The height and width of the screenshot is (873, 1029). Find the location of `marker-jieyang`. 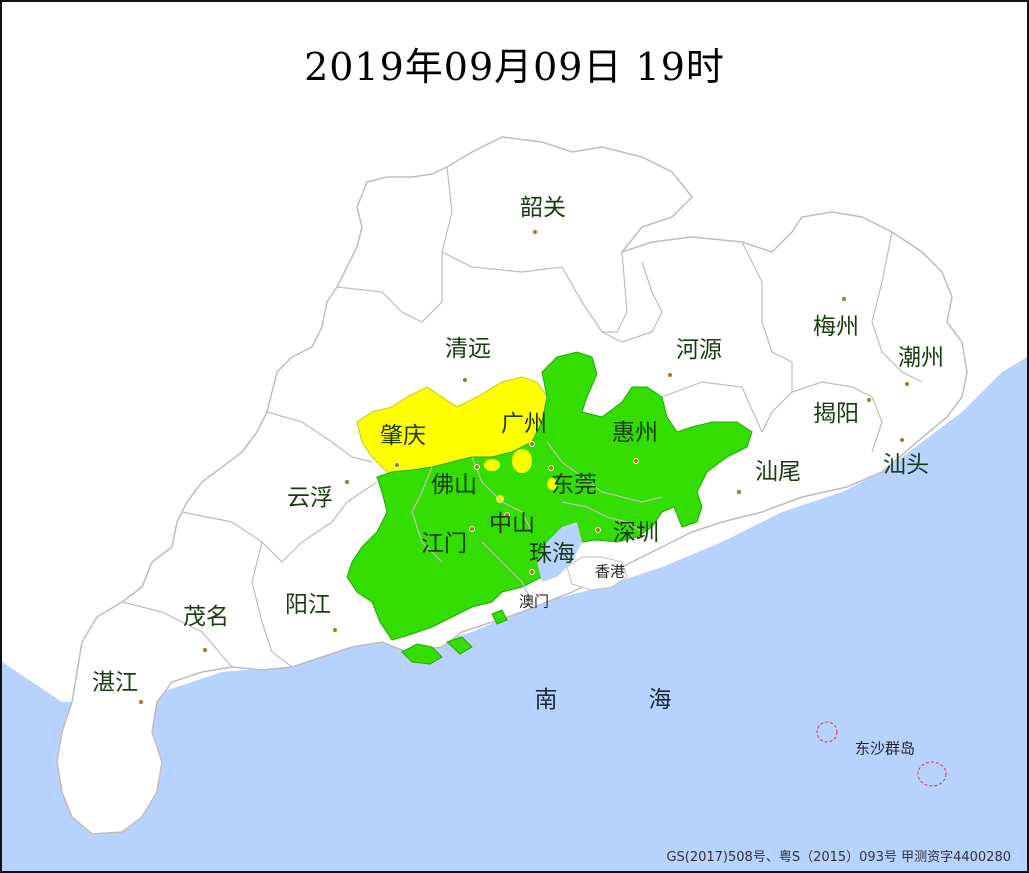

marker-jieyang is located at coordinates (869, 400).